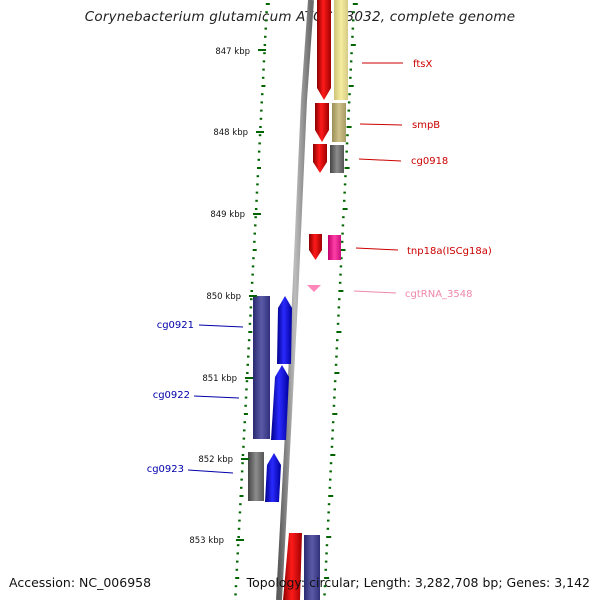 The height and width of the screenshot is (600, 600). I want to click on tick-848: 848 kbp, so click(238, 133).